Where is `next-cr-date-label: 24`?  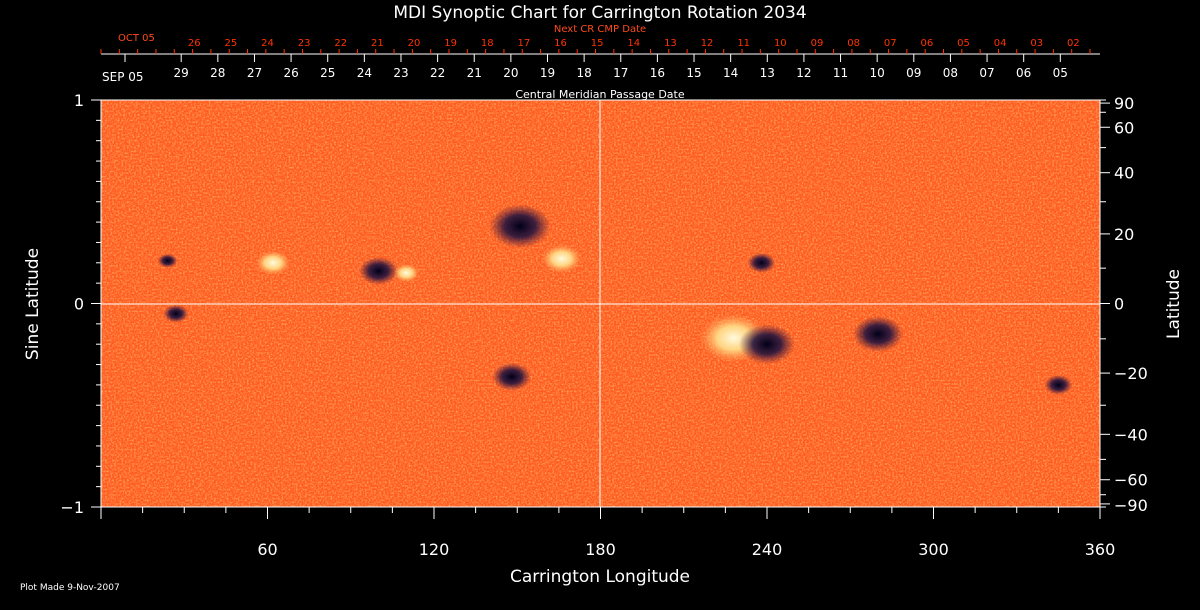
next-cr-date-label: 24 is located at coordinates (267, 43).